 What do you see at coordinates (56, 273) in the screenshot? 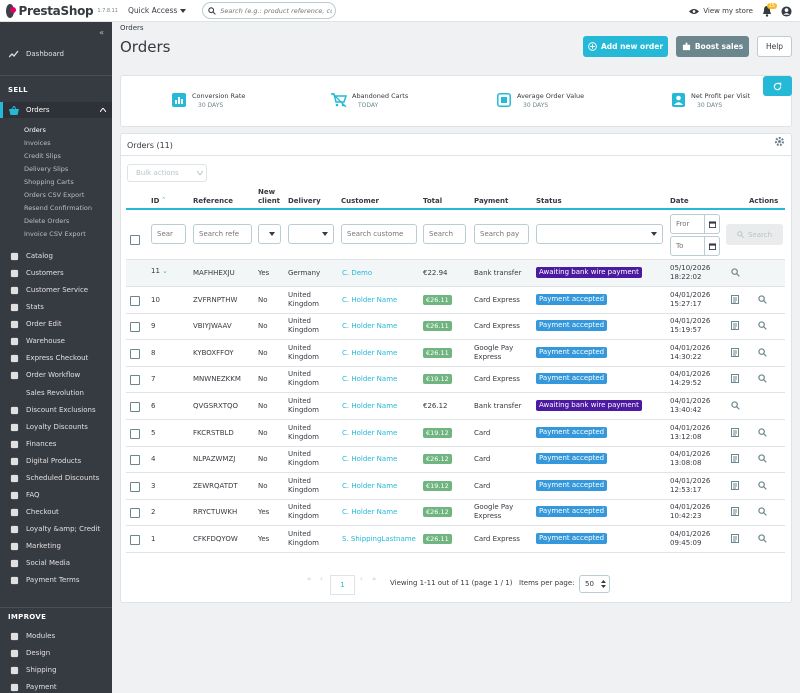
I see `sidebar-item-customers: Customers` at bounding box center [56, 273].